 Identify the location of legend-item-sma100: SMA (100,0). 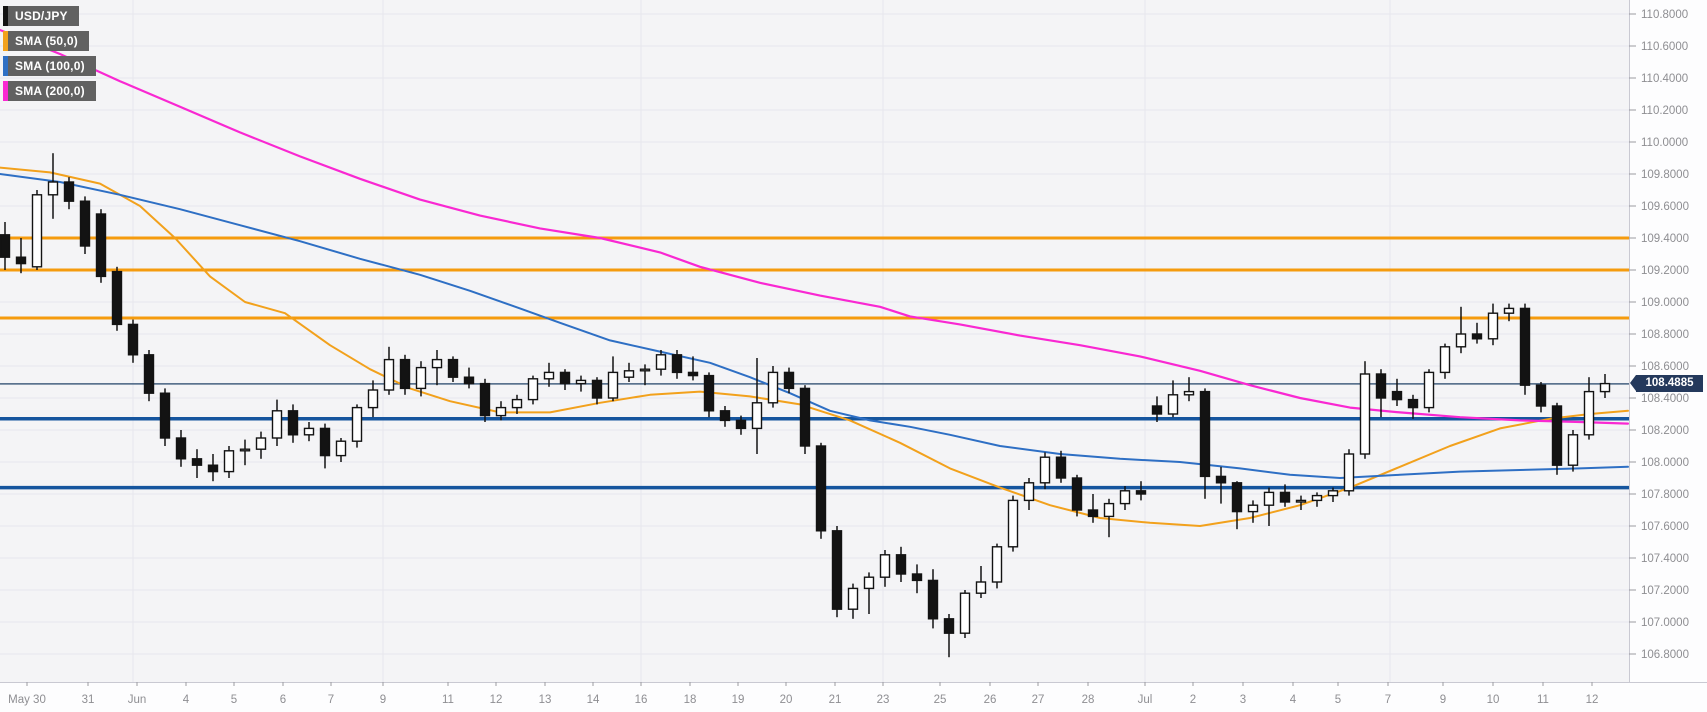
(49, 66).